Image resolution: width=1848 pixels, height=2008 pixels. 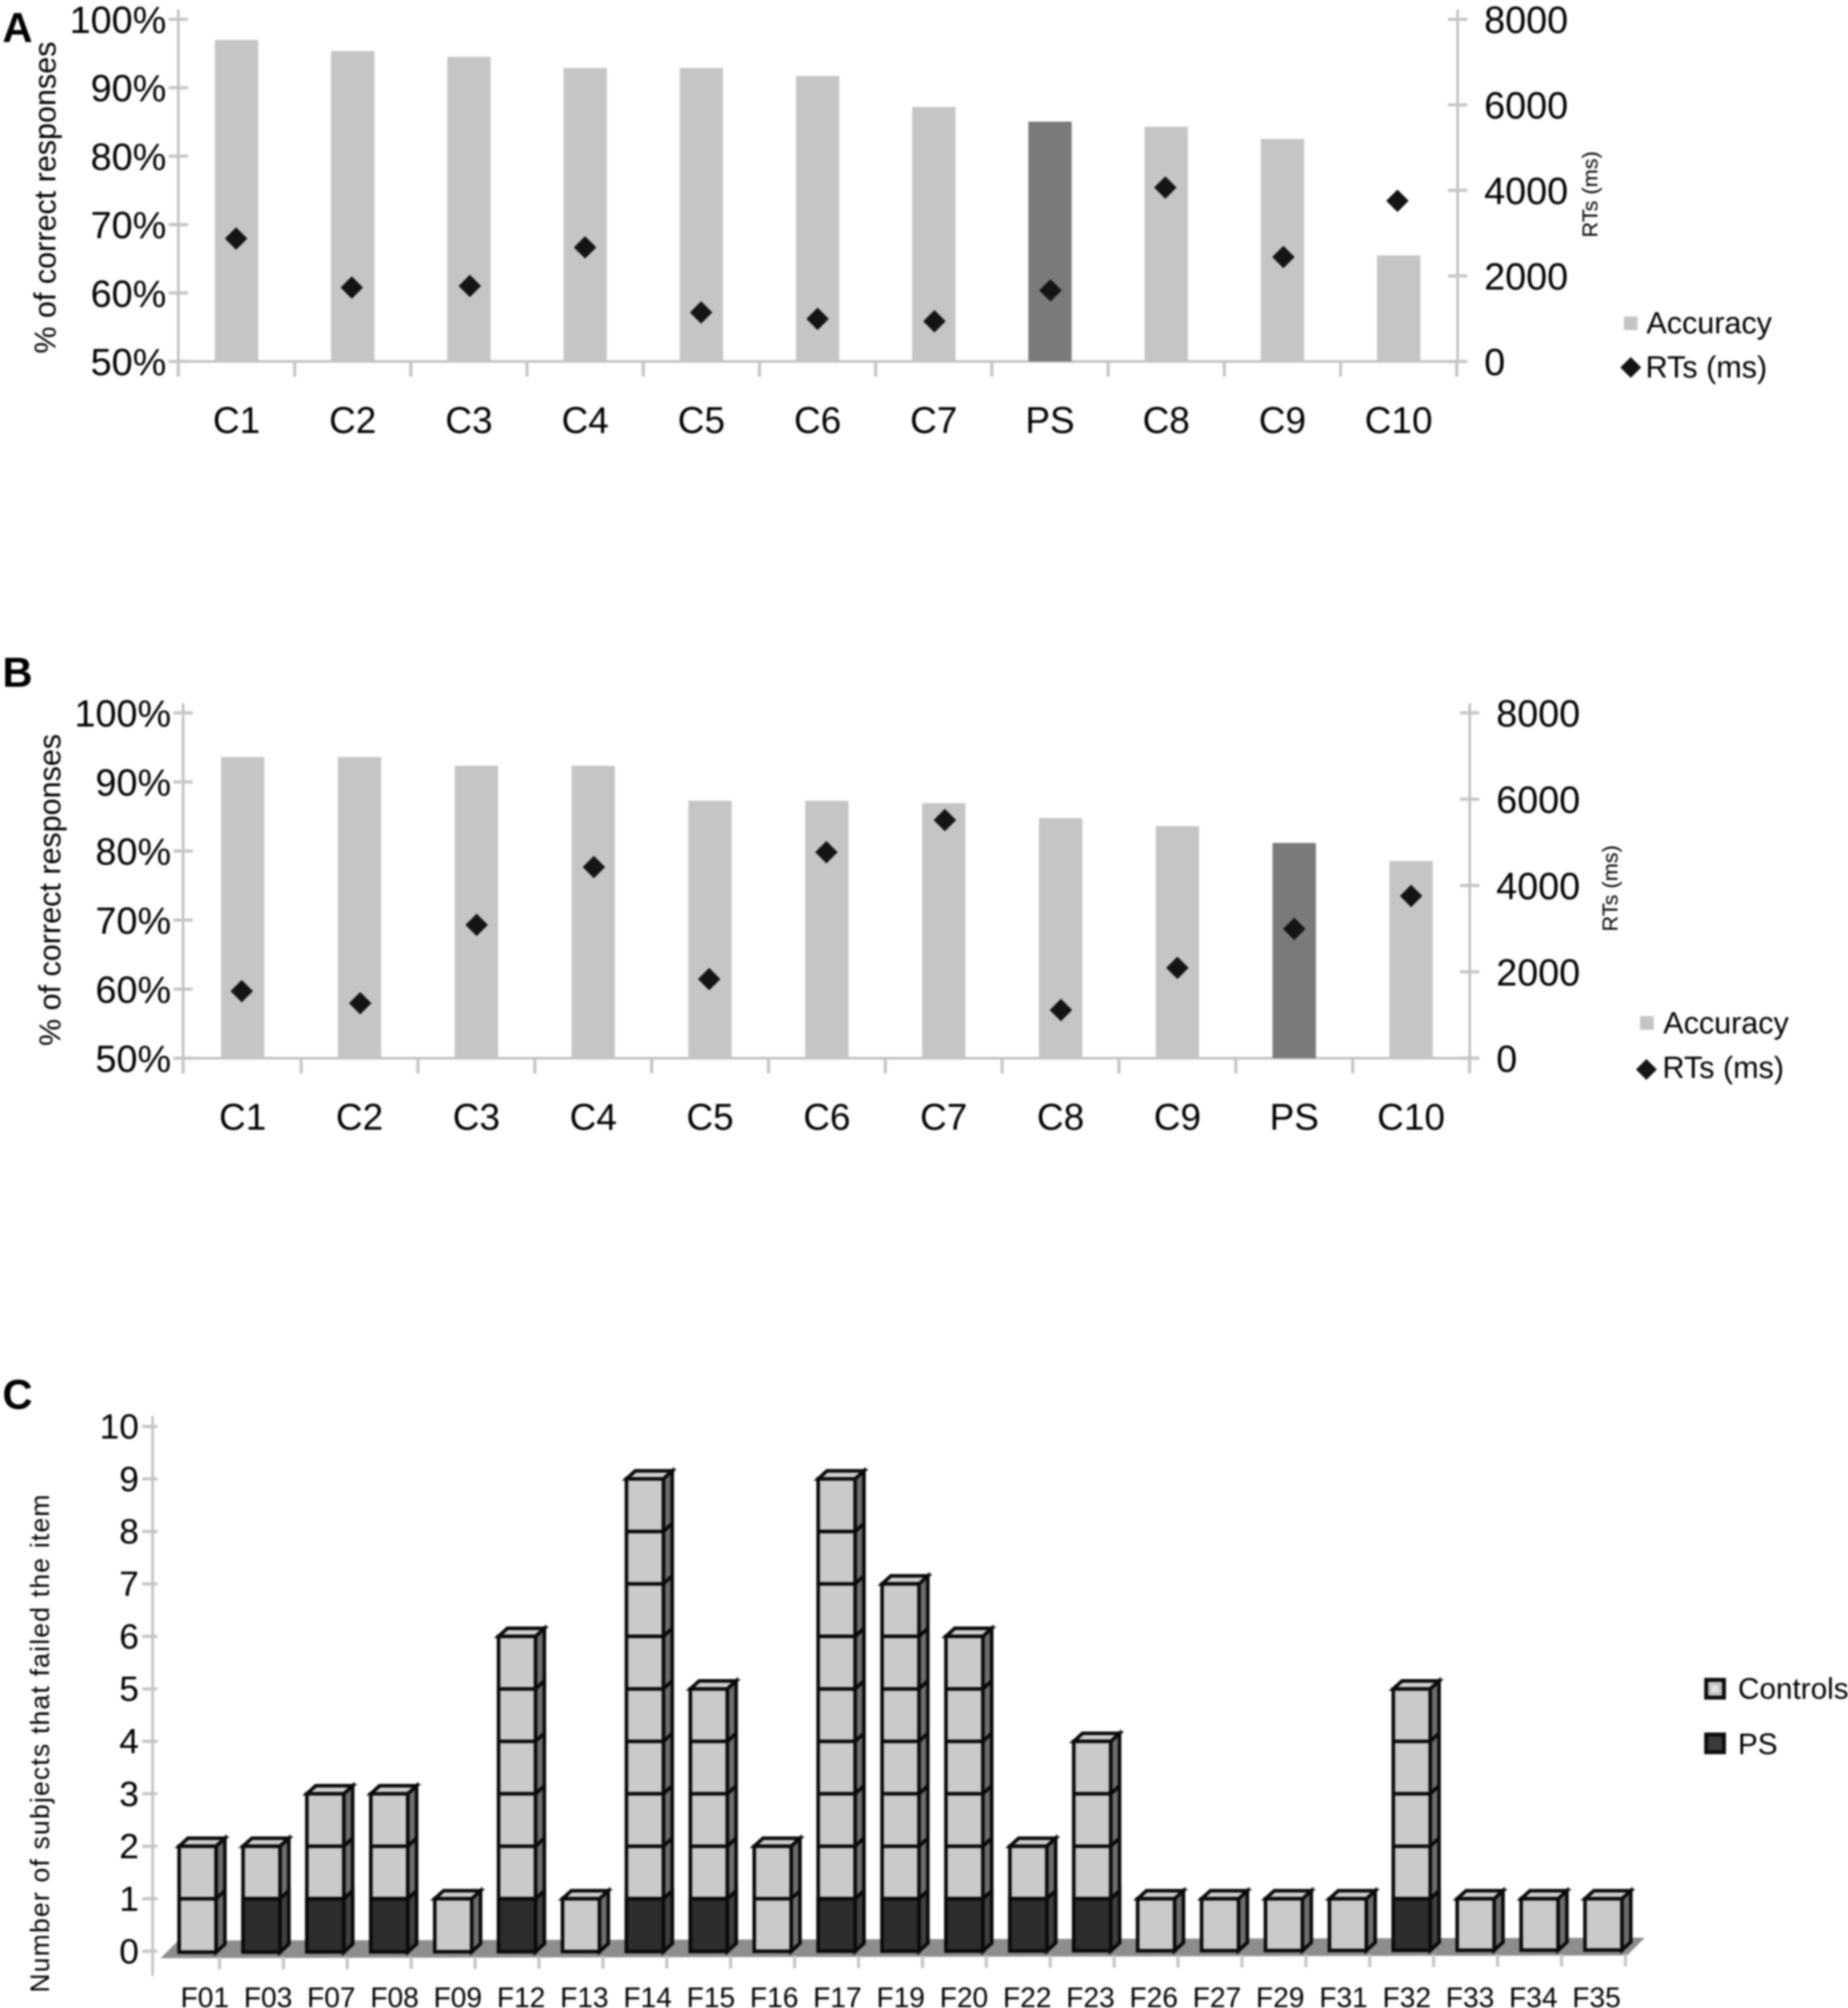 I want to click on svg-text: F07, so click(x=331, y=1995).